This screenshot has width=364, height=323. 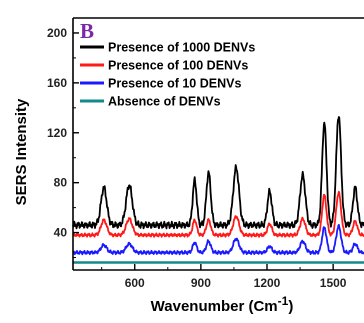 What do you see at coordinates (61, 233) in the screenshot?
I see `y-tick-label-40: 40` at bounding box center [61, 233].